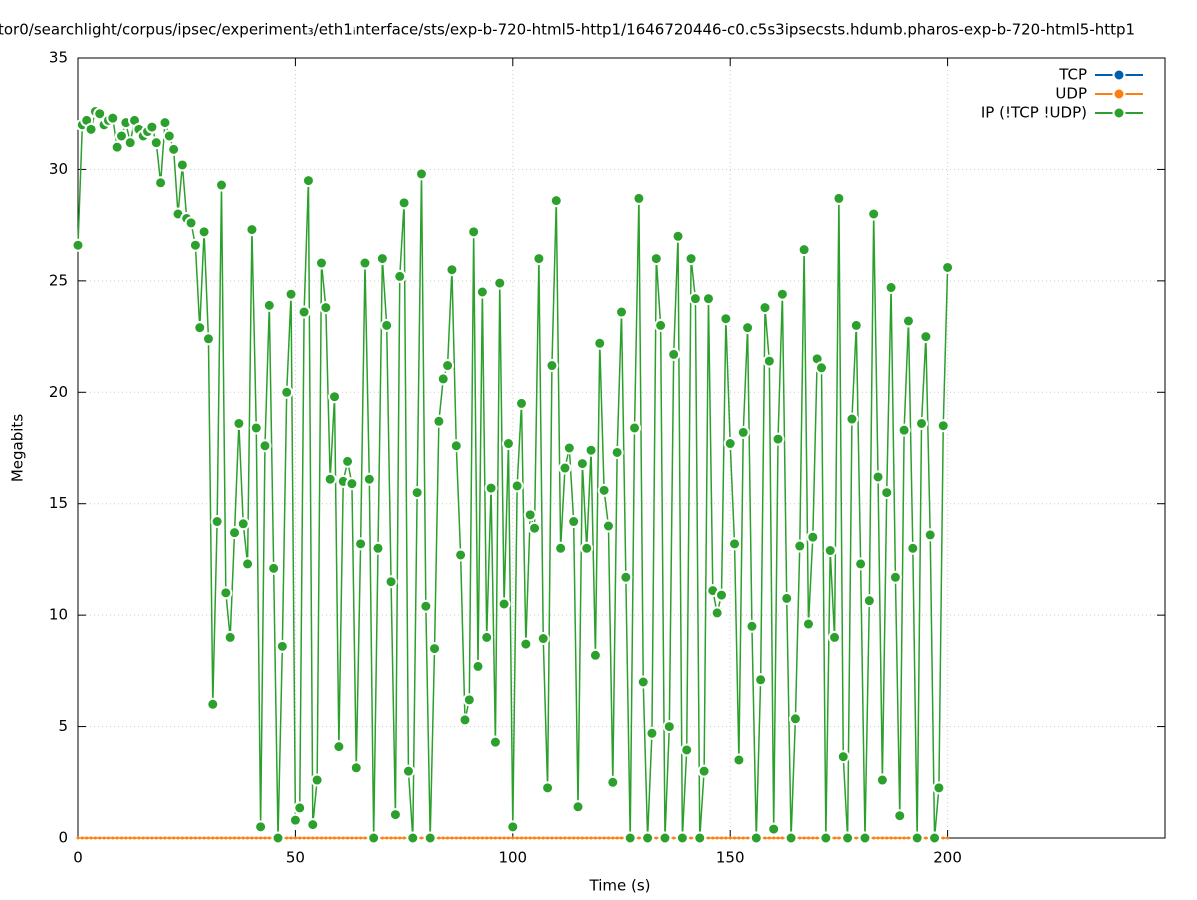 The width and height of the screenshot is (1197, 900). Describe the element at coordinates (58, 280) in the screenshot. I see `y-tick-label: 25` at that location.